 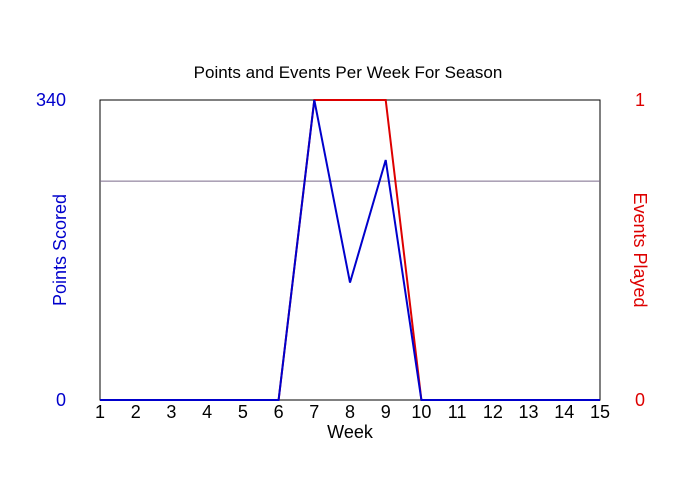 I want to click on x-tick-label: 14, so click(x=564, y=412).